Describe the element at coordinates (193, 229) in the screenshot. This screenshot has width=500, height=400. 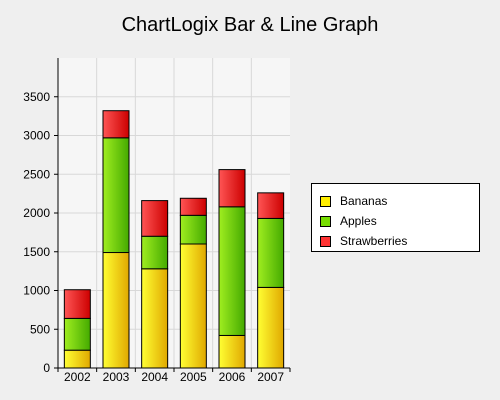
I see `bar-apples-2005` at that location.